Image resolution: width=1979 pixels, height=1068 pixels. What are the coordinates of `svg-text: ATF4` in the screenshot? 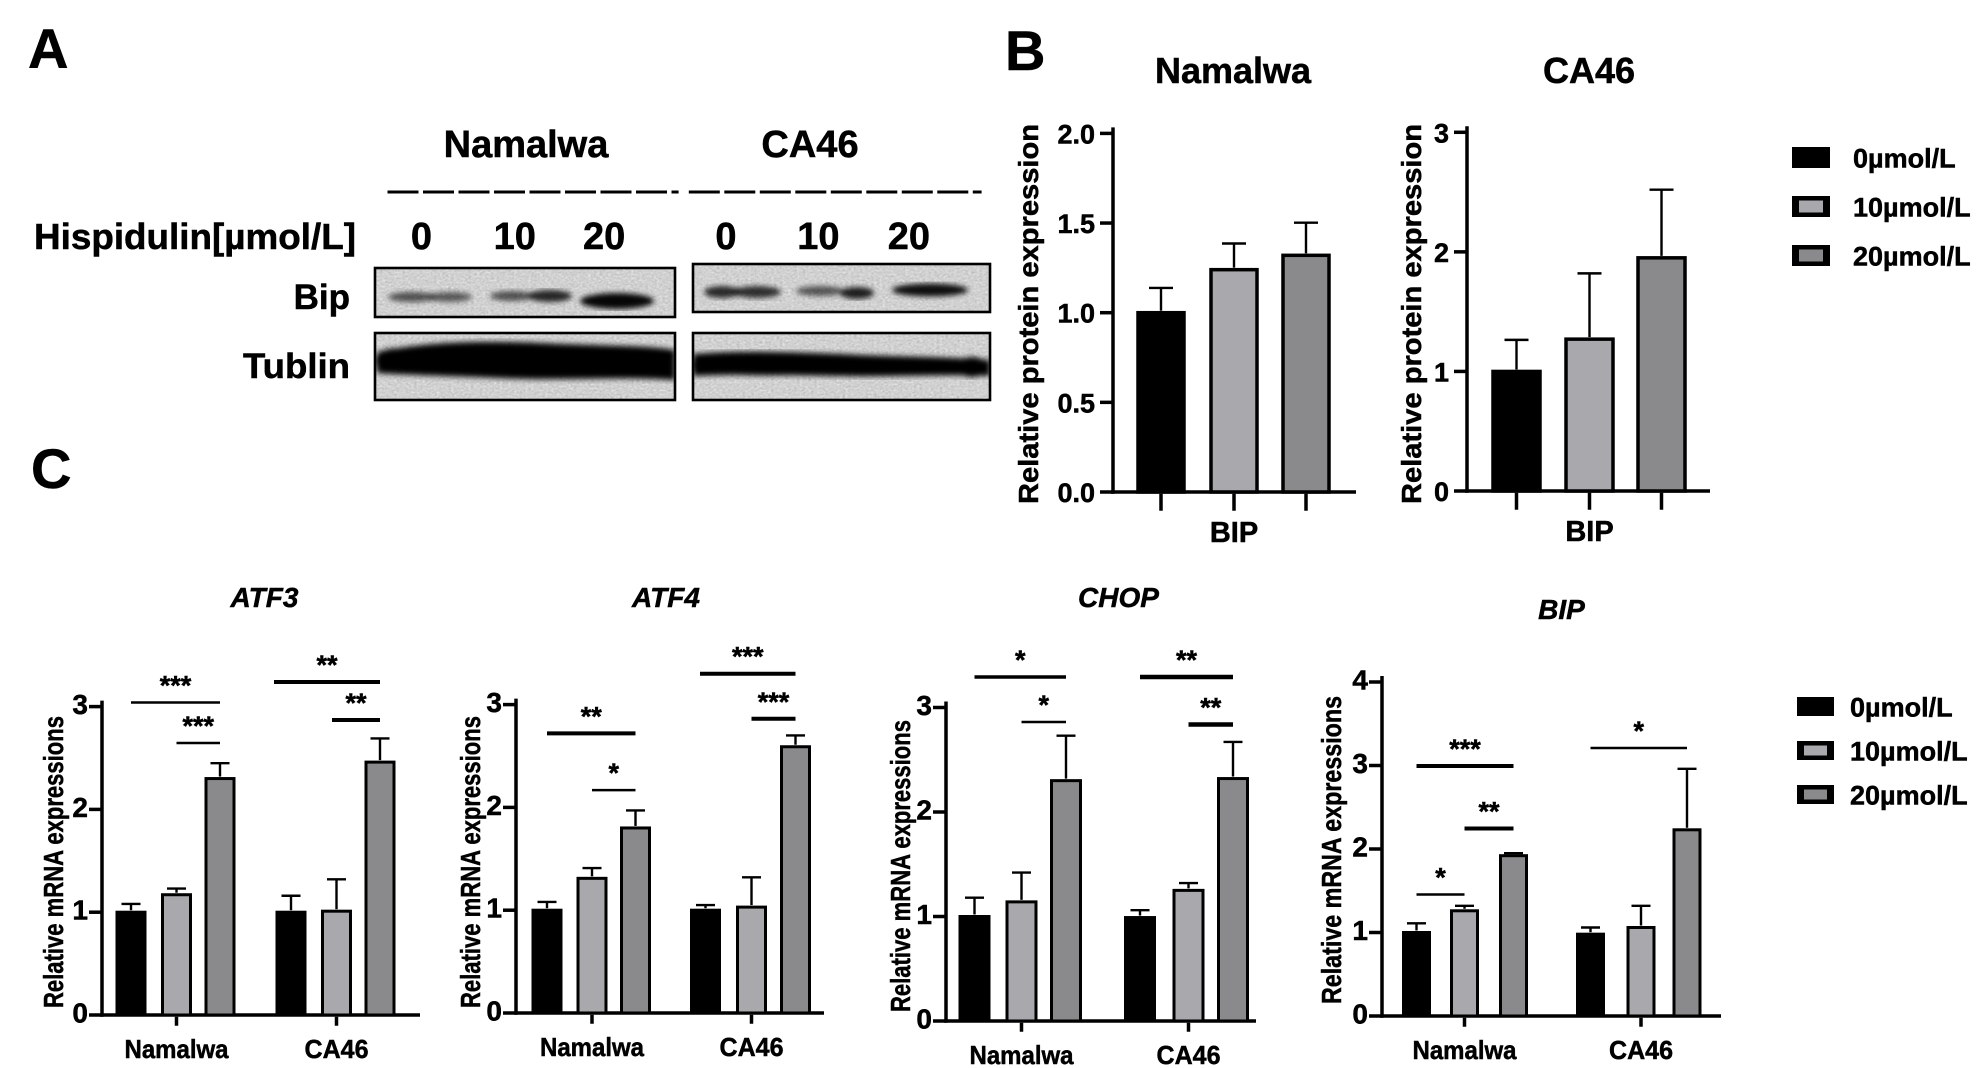 It's located at (665, 597).